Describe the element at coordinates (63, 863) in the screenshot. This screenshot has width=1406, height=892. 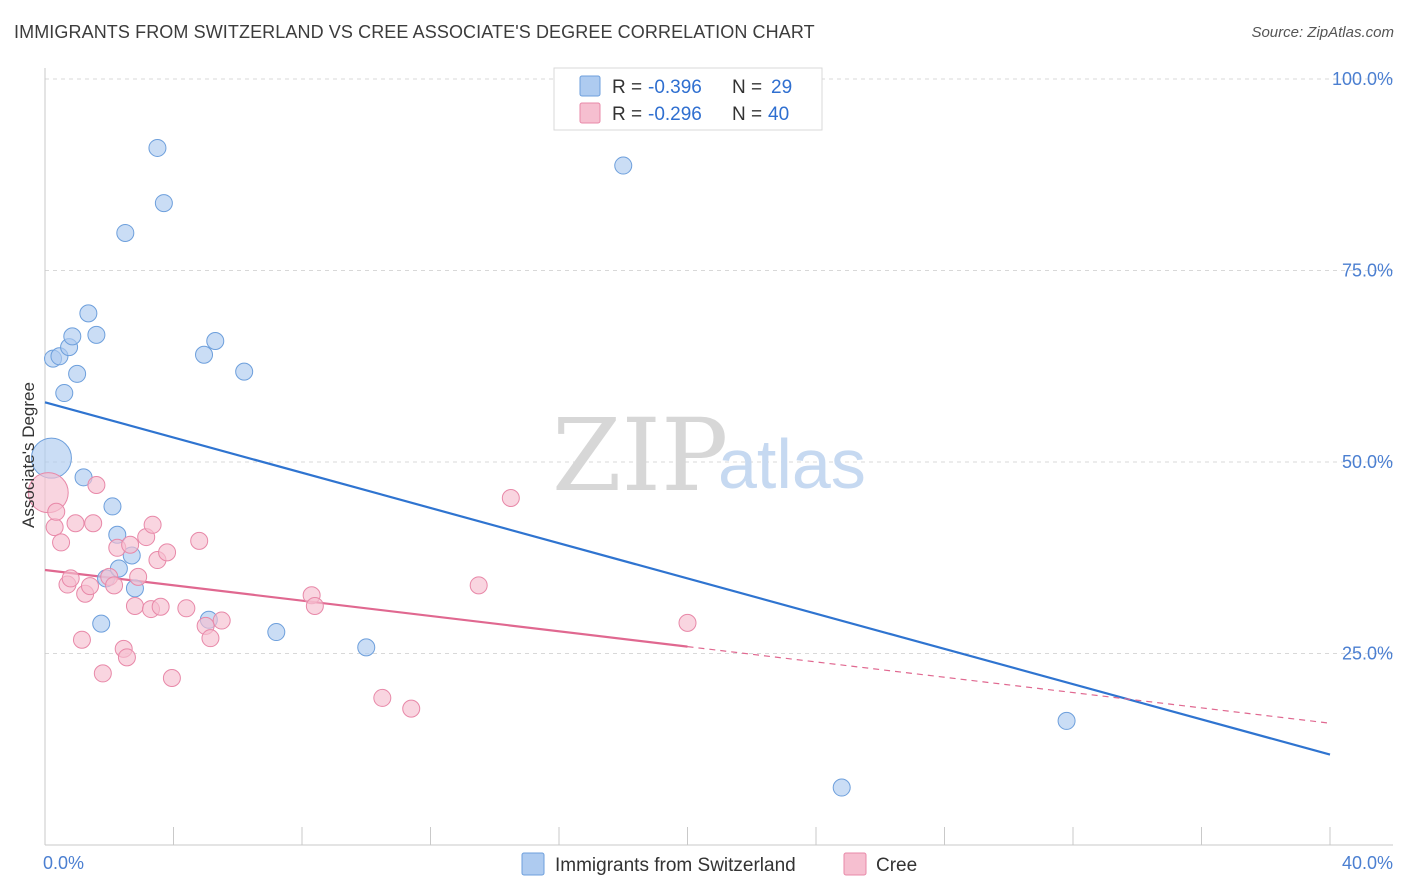
I see `x-tick-label: 0.0%` at that location.